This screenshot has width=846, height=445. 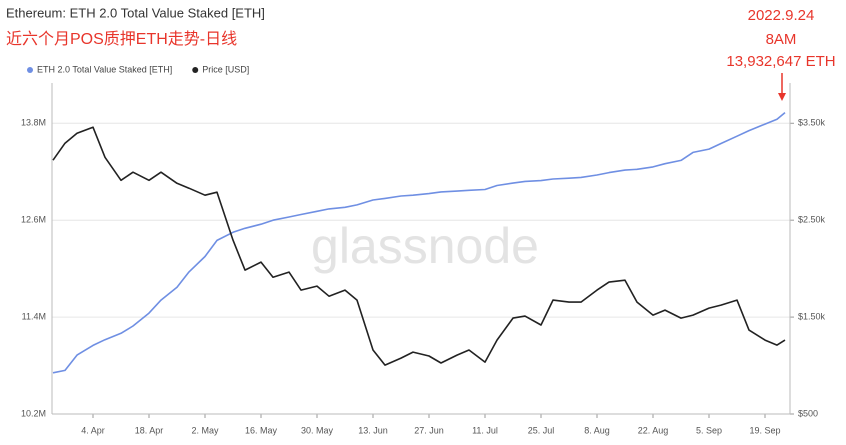 What do you see at coordinates (764, 430) in the screenshot?
I see `x-tick-label: 19. Sep` at bounding box center [764, 430].